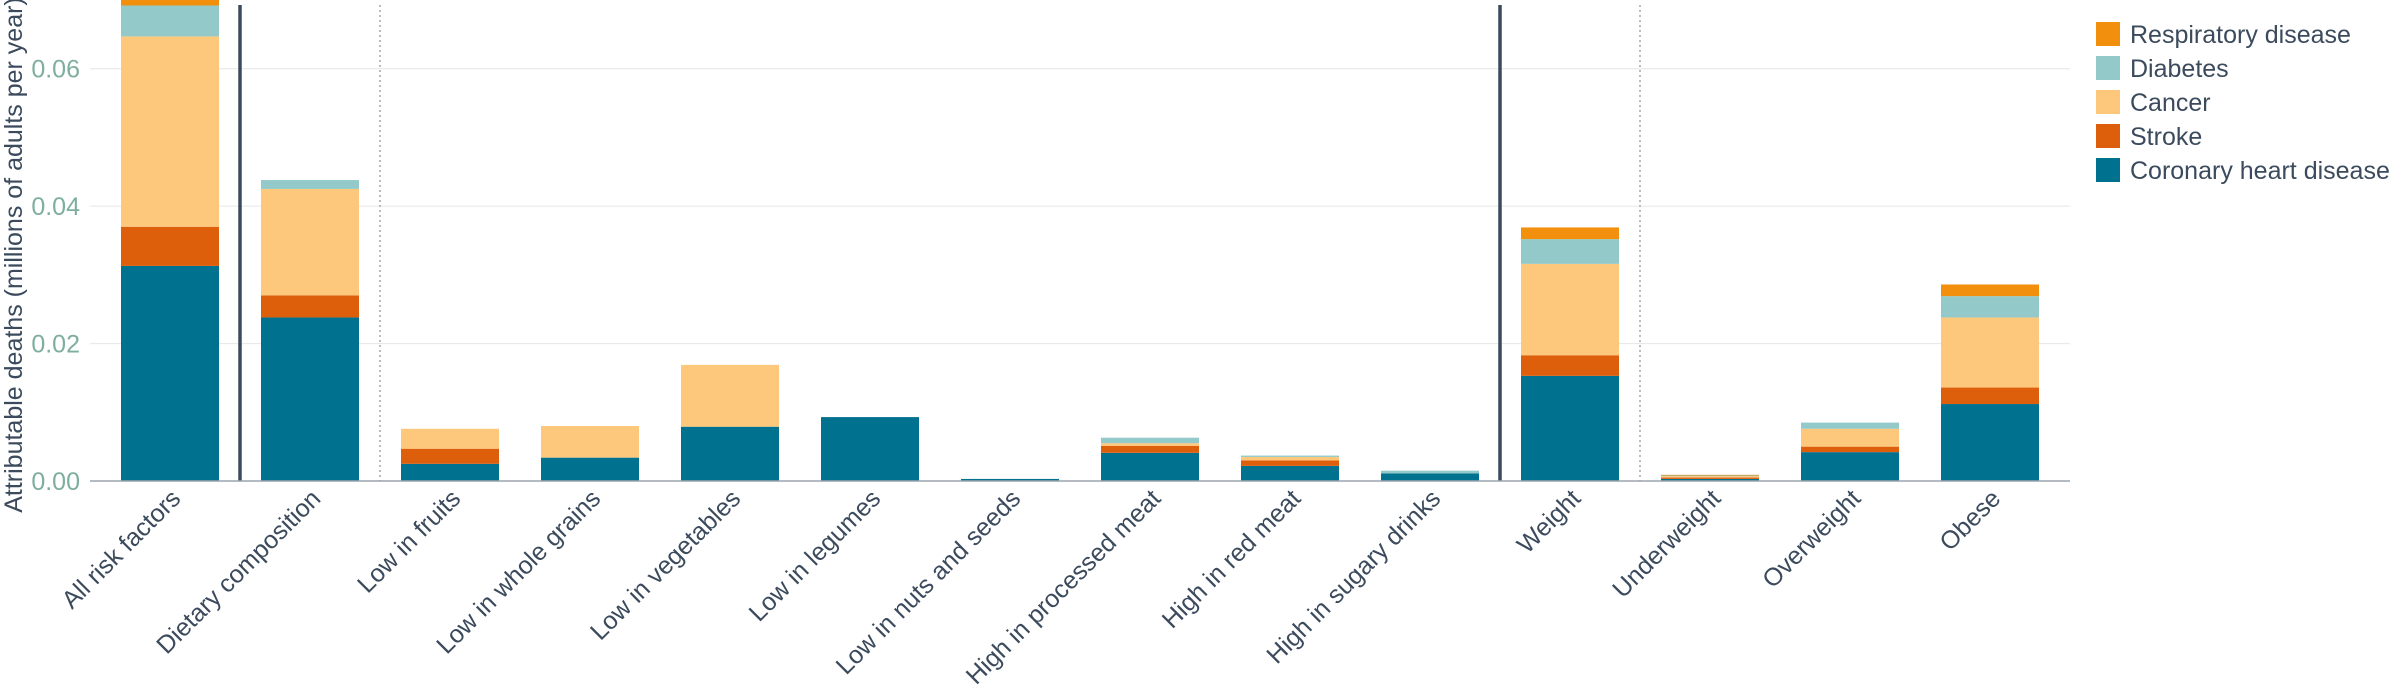  What do you see at coordinates (55, 276) in the screenshot?
I see `y-axis-ticks: 0.00 0.02 0.04 0.06` at bounding box center [55, 276].